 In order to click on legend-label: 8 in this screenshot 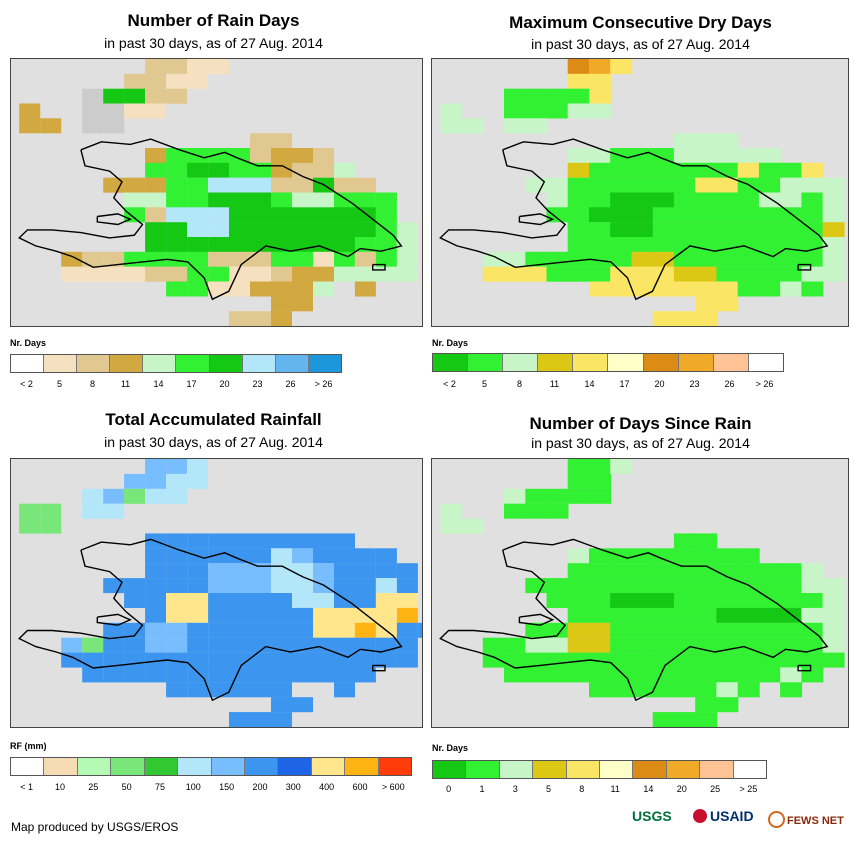, I will do `click(92, 384)`.